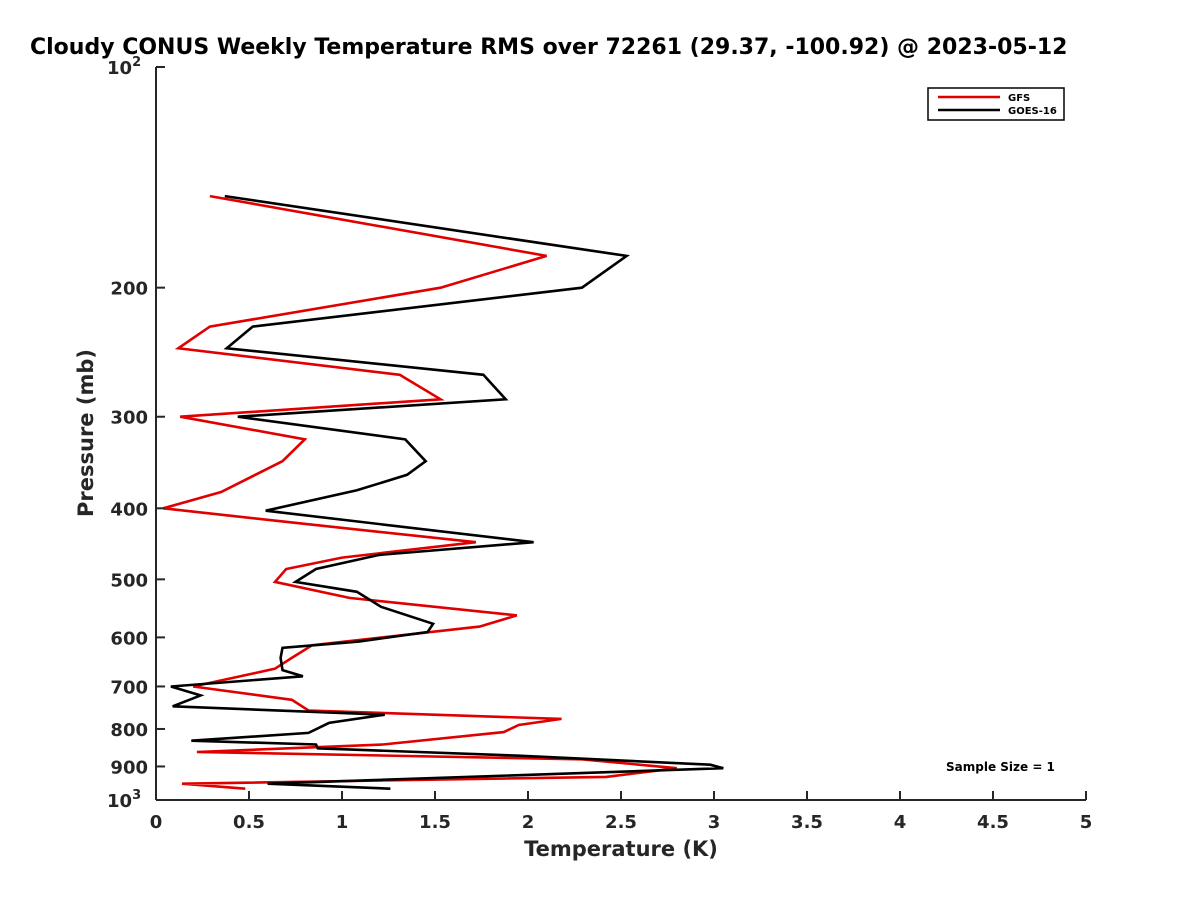 This screenshot has width=1200, height=900. What do you see at coordinates (1086, 822) in the screenshot?
I see `x-tick-label: 5` at bounding box center [1086, 822].